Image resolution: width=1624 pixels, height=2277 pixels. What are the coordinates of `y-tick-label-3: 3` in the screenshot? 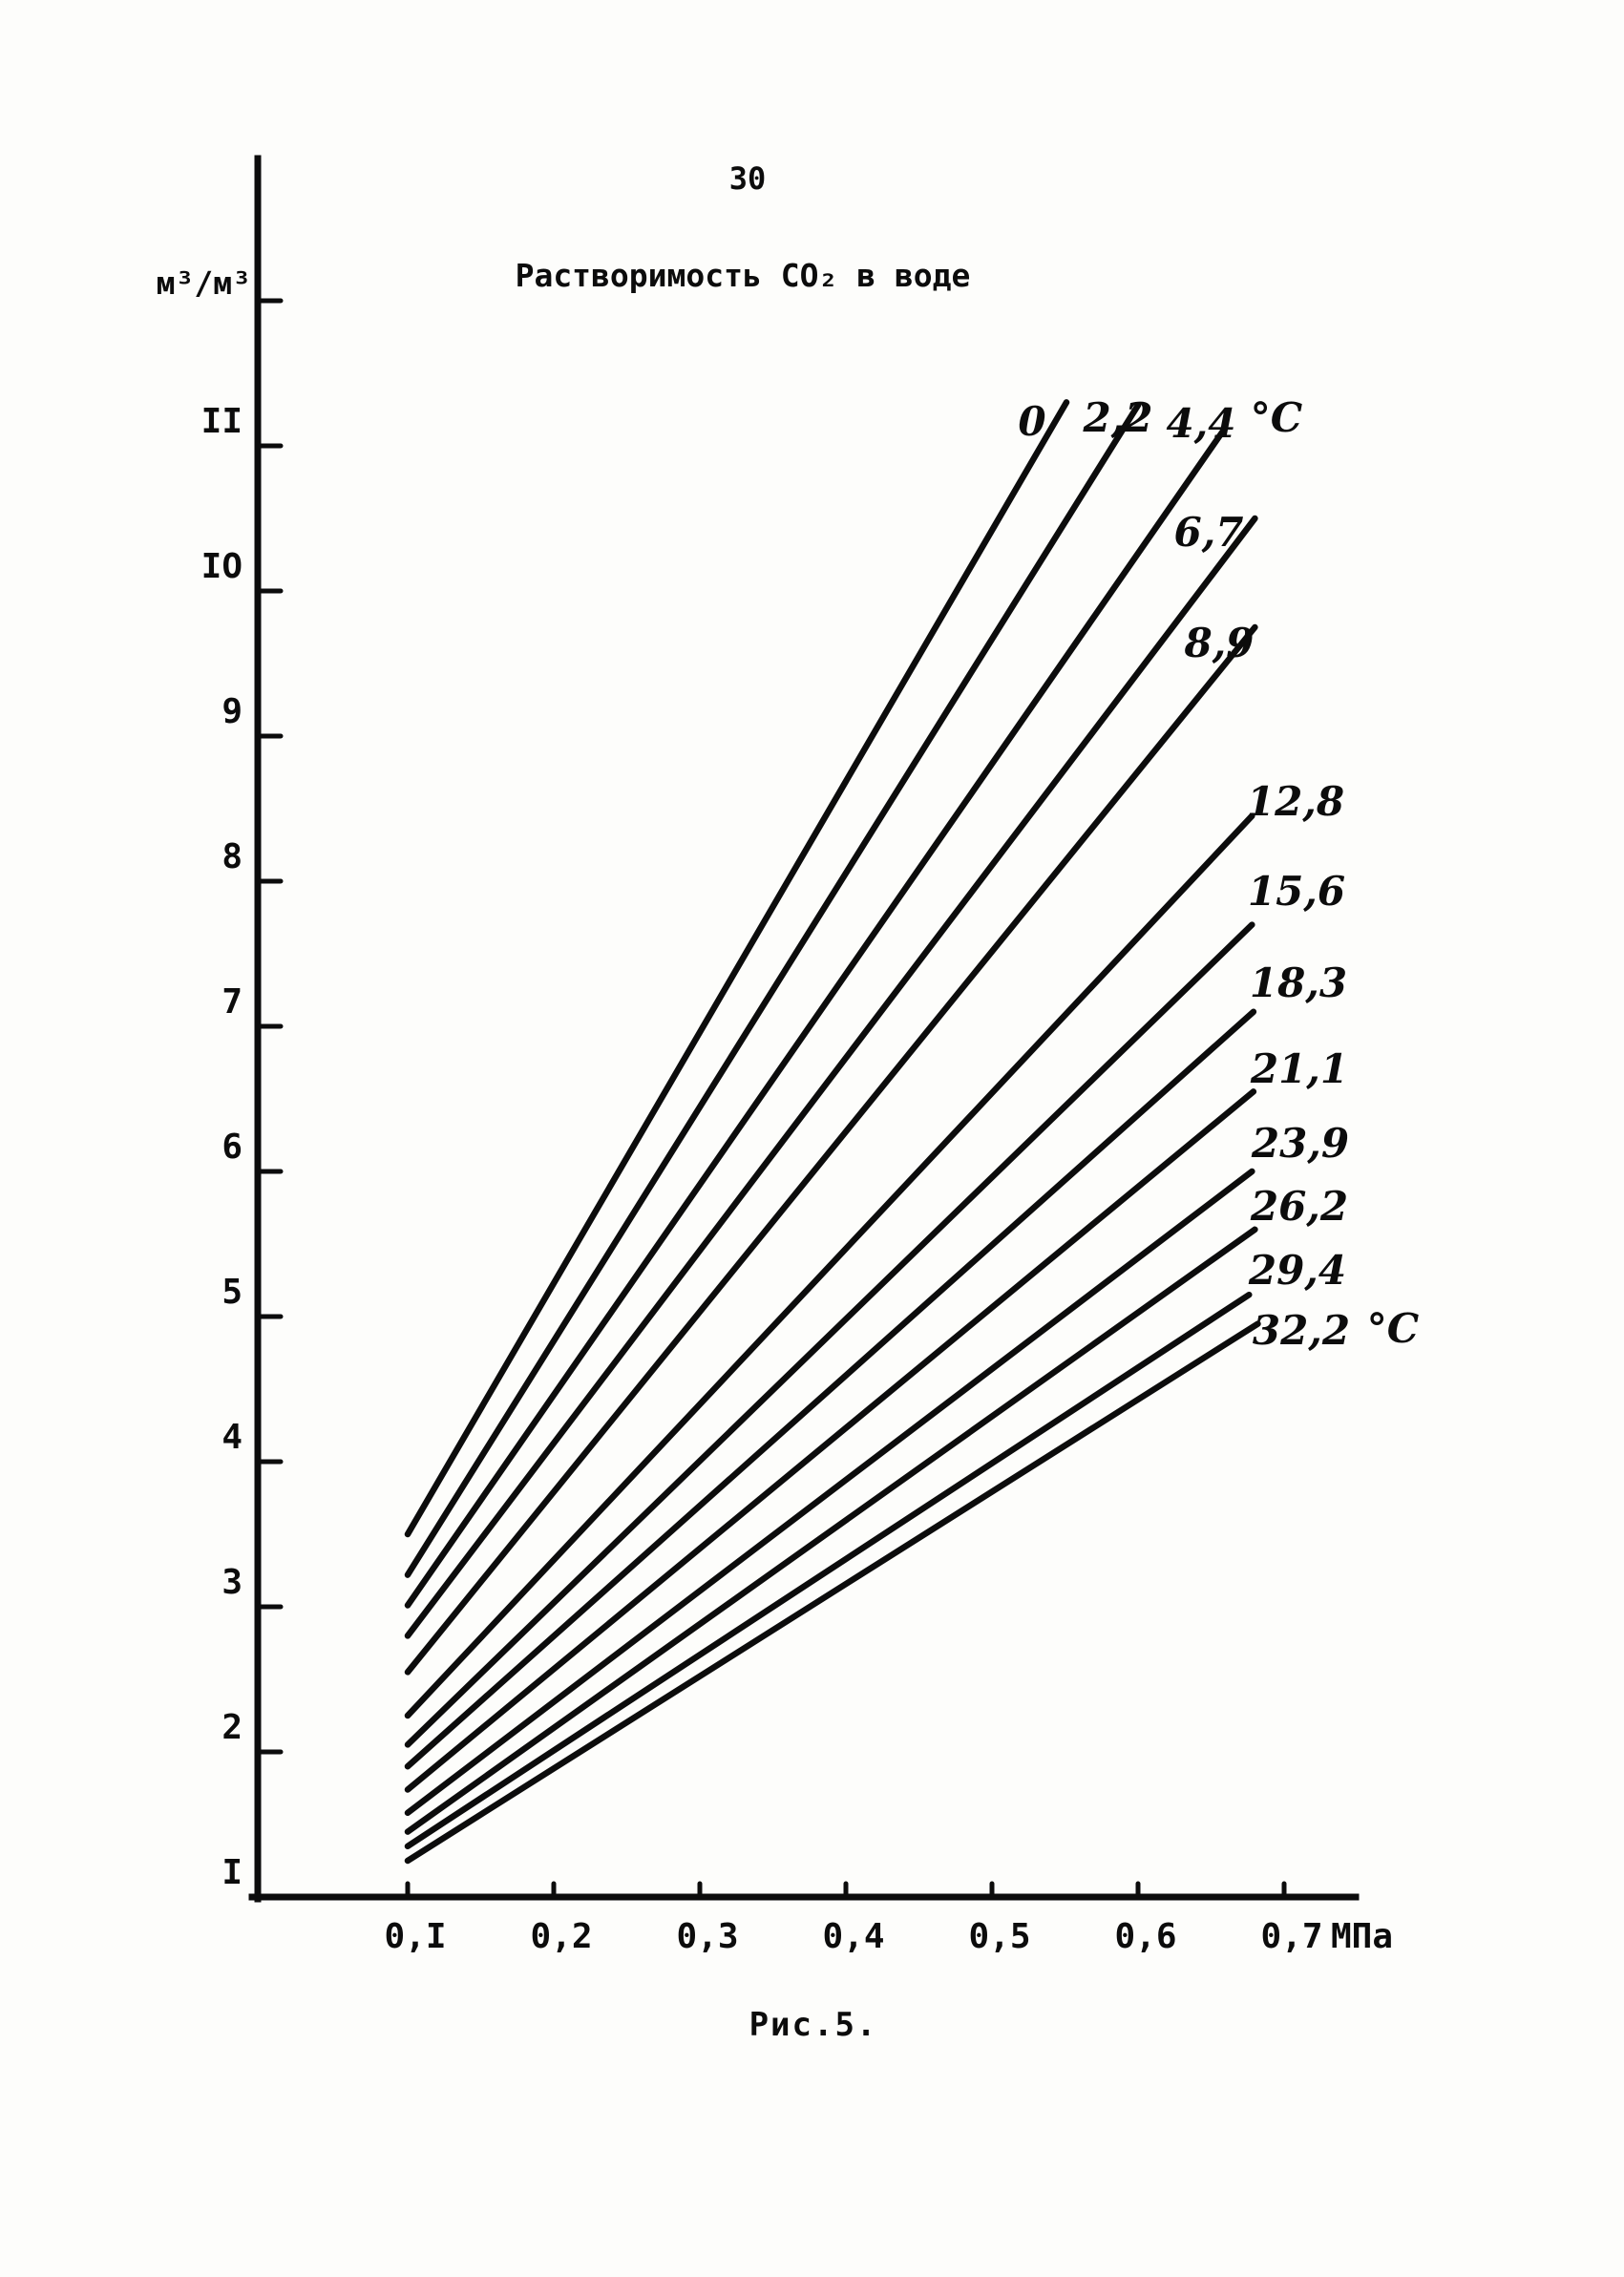 It's located at (232, 1582).